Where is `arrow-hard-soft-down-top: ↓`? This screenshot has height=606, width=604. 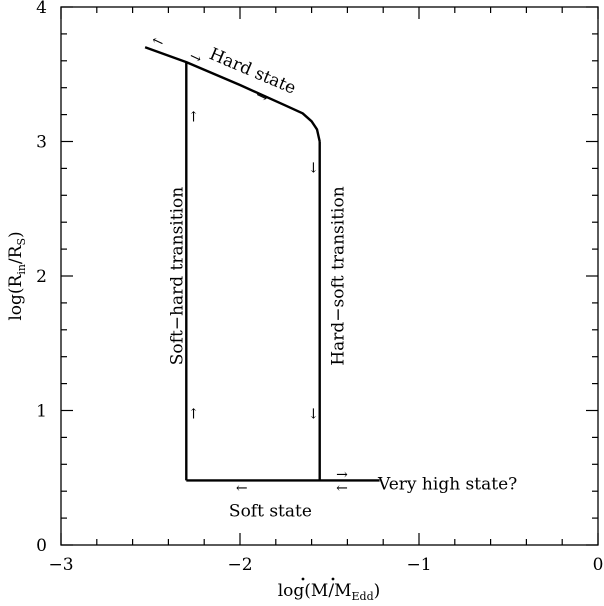 arrow-hard-soft-down-top: ↓ is located at coordinates (314, 168).